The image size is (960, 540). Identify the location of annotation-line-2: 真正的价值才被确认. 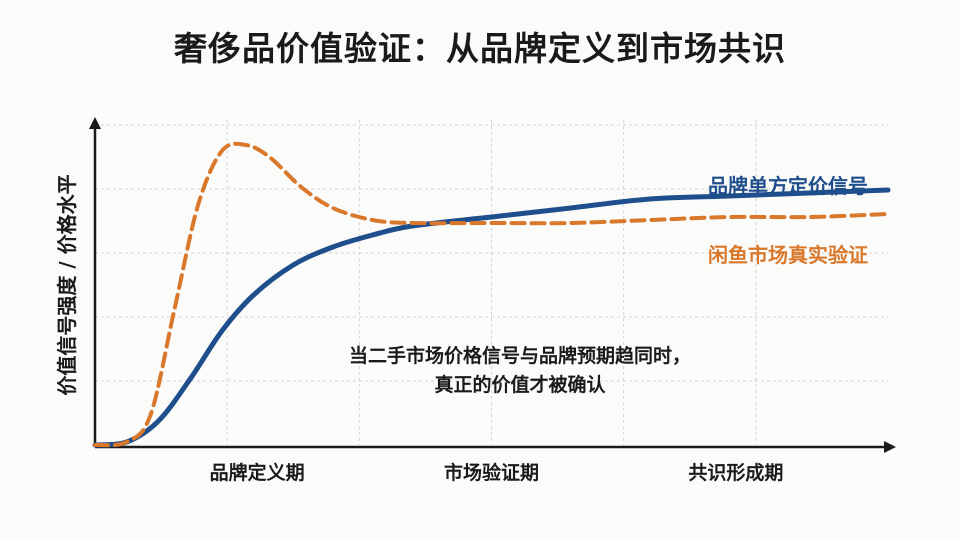
(519, 384).